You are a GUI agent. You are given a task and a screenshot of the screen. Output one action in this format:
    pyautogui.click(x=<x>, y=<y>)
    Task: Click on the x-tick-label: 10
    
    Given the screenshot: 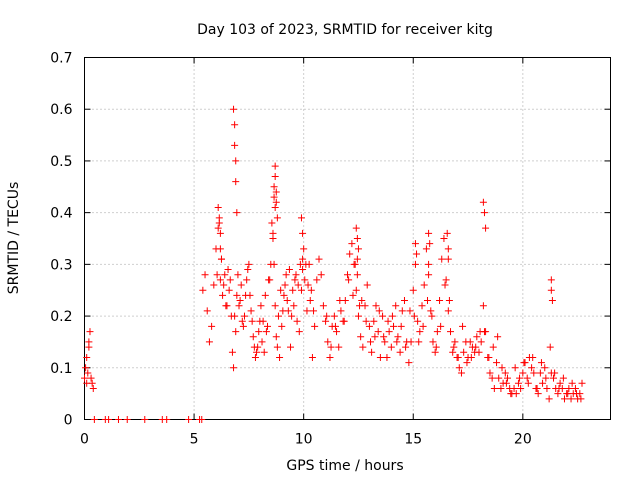 What is the action you would take?
    pyautogui.click(x=304, y=440)
    